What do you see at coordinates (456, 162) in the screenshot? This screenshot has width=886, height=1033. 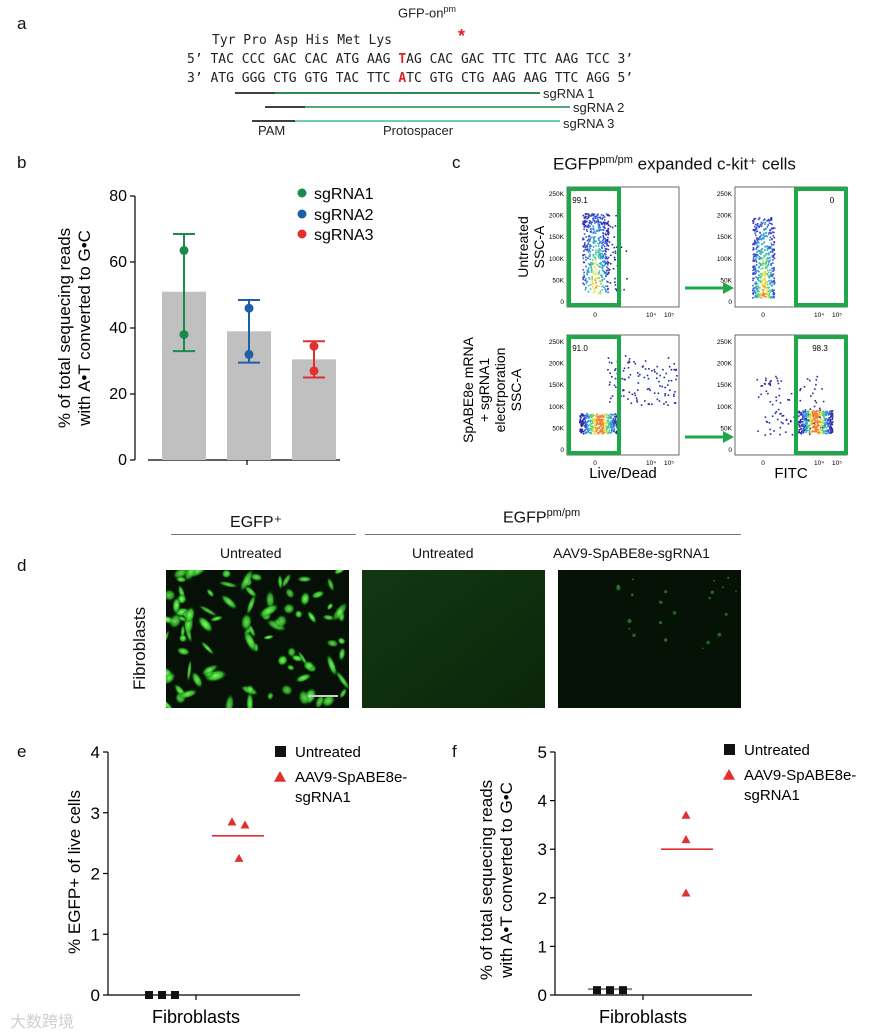 I see `panel-letter-c: c` at bounding box center [456, 162].